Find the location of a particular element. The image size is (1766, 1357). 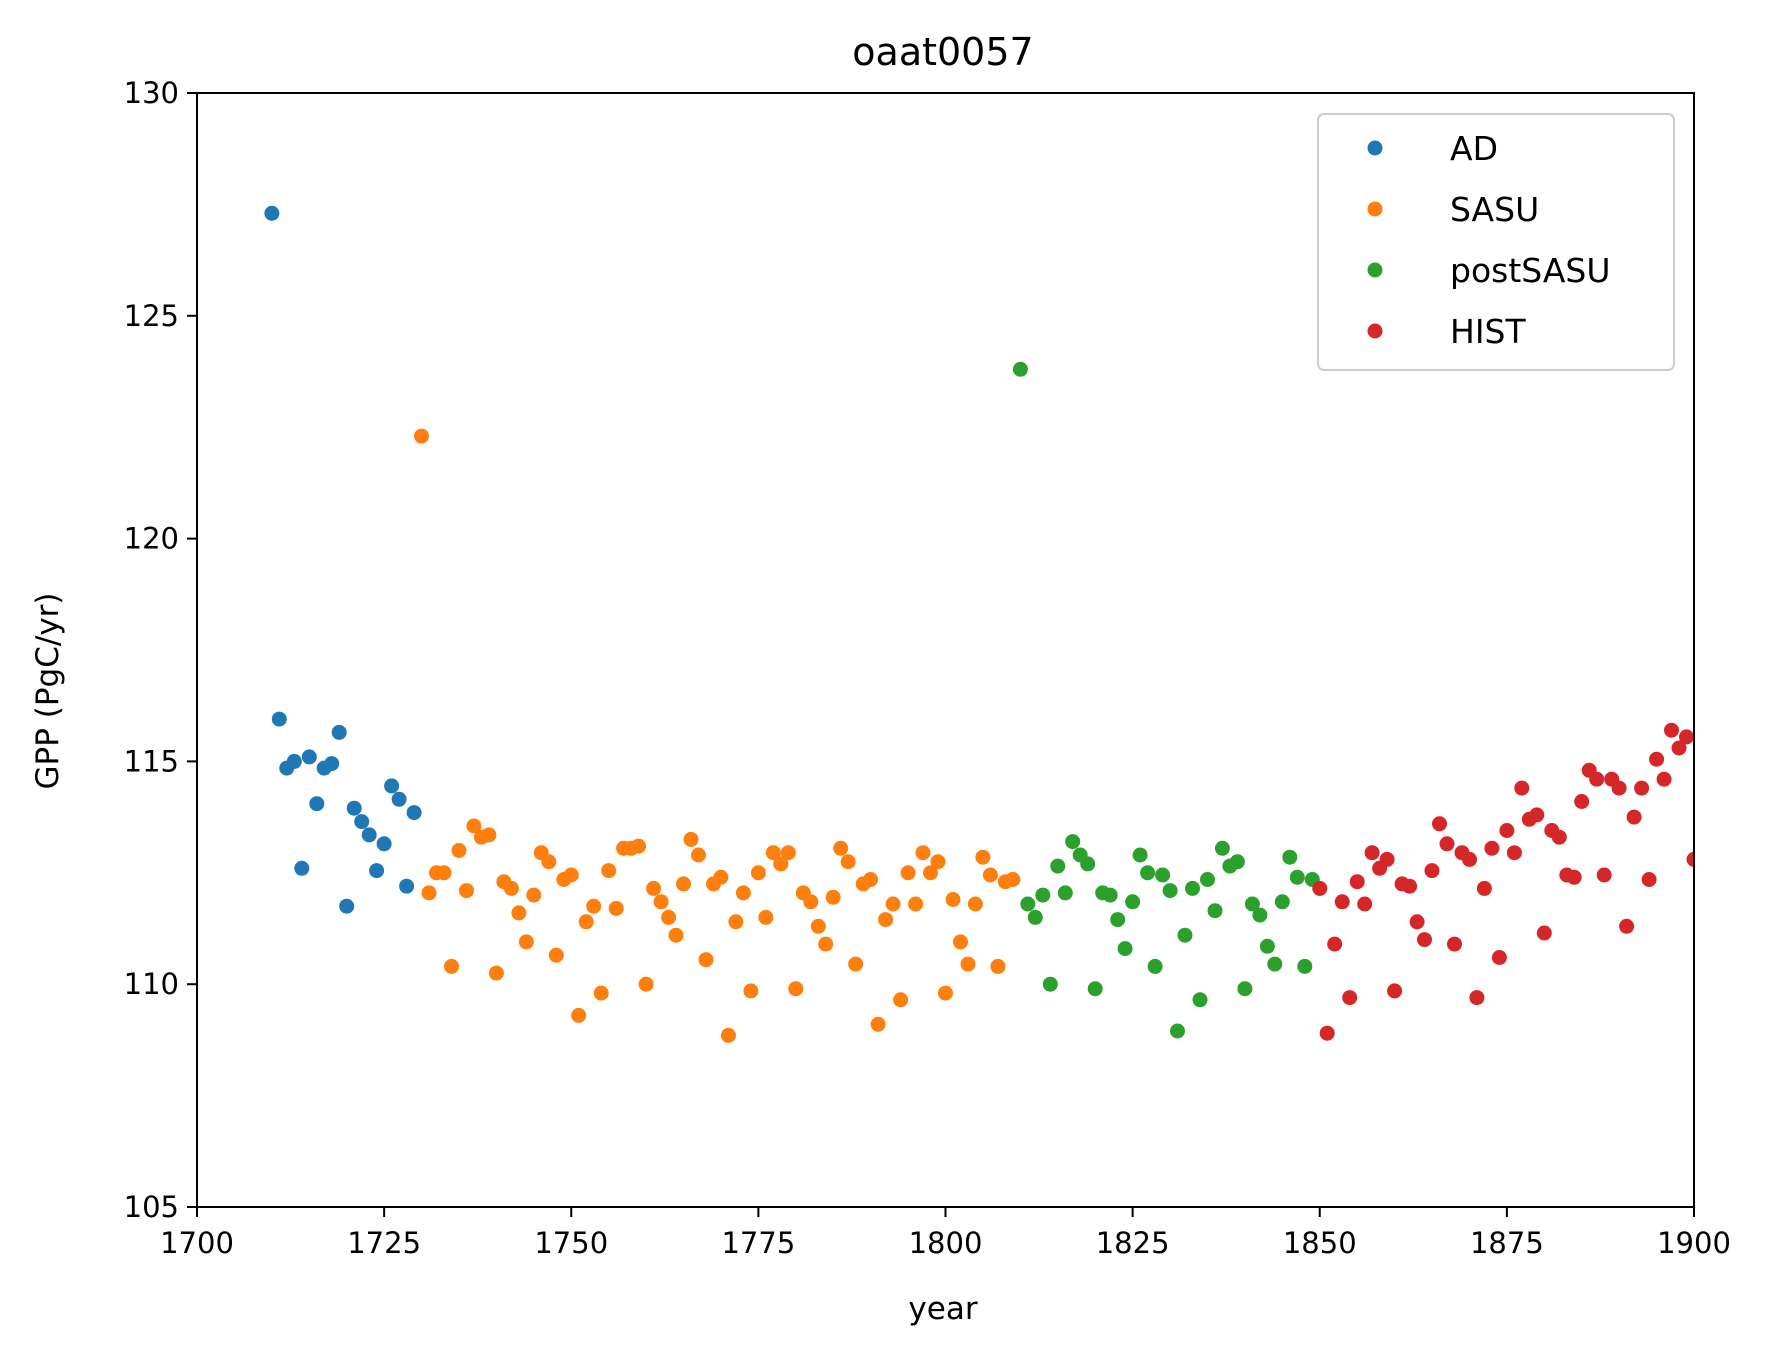

y-axis-label: GPP (PgC/yr) is located at coordinates (48, 690).